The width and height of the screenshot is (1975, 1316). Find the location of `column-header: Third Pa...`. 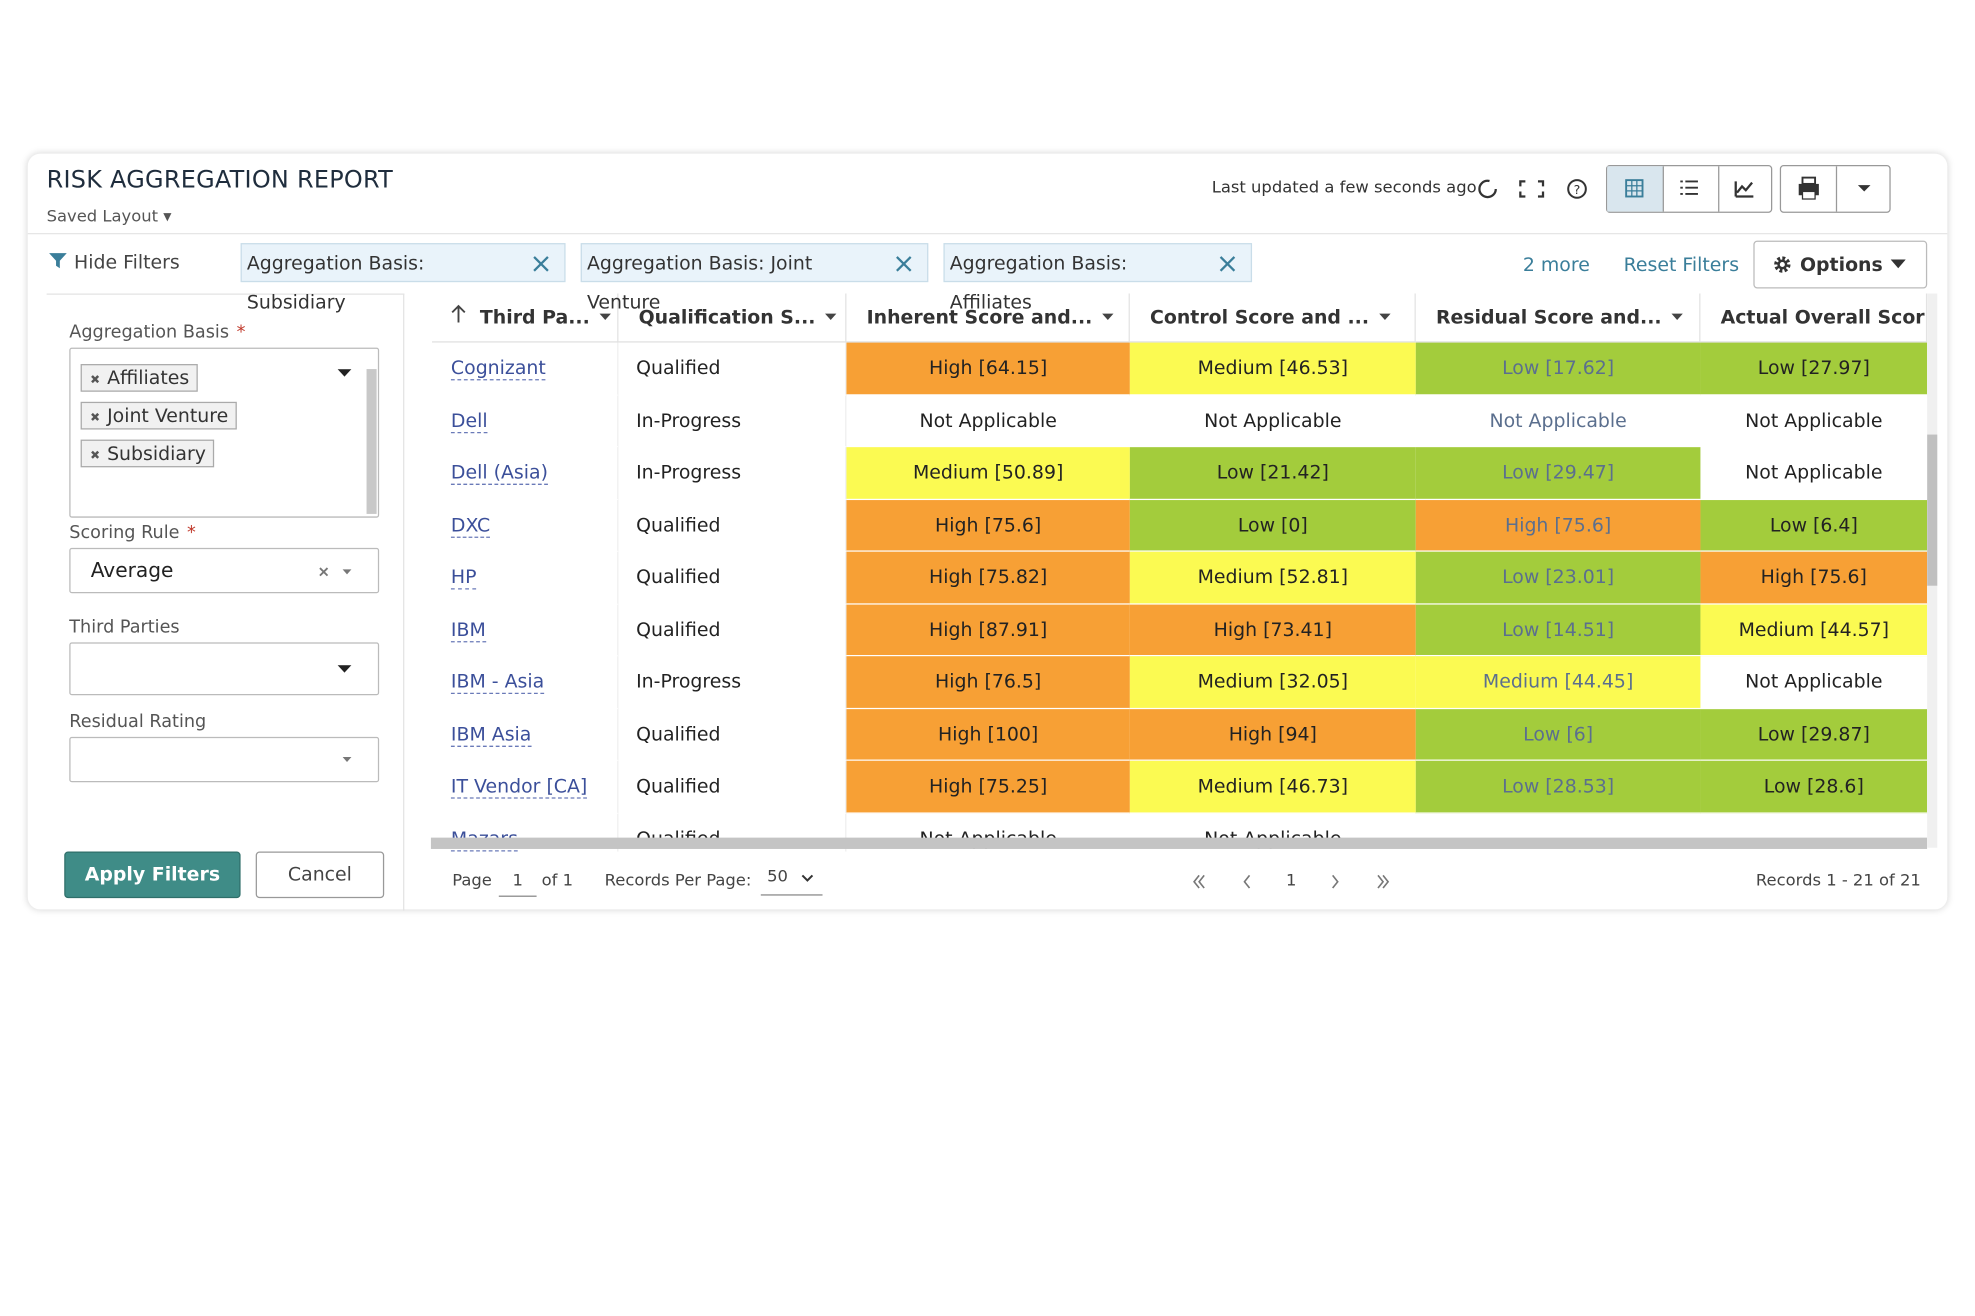

column-header: Third Pa... is located at coordinates (525, 318).